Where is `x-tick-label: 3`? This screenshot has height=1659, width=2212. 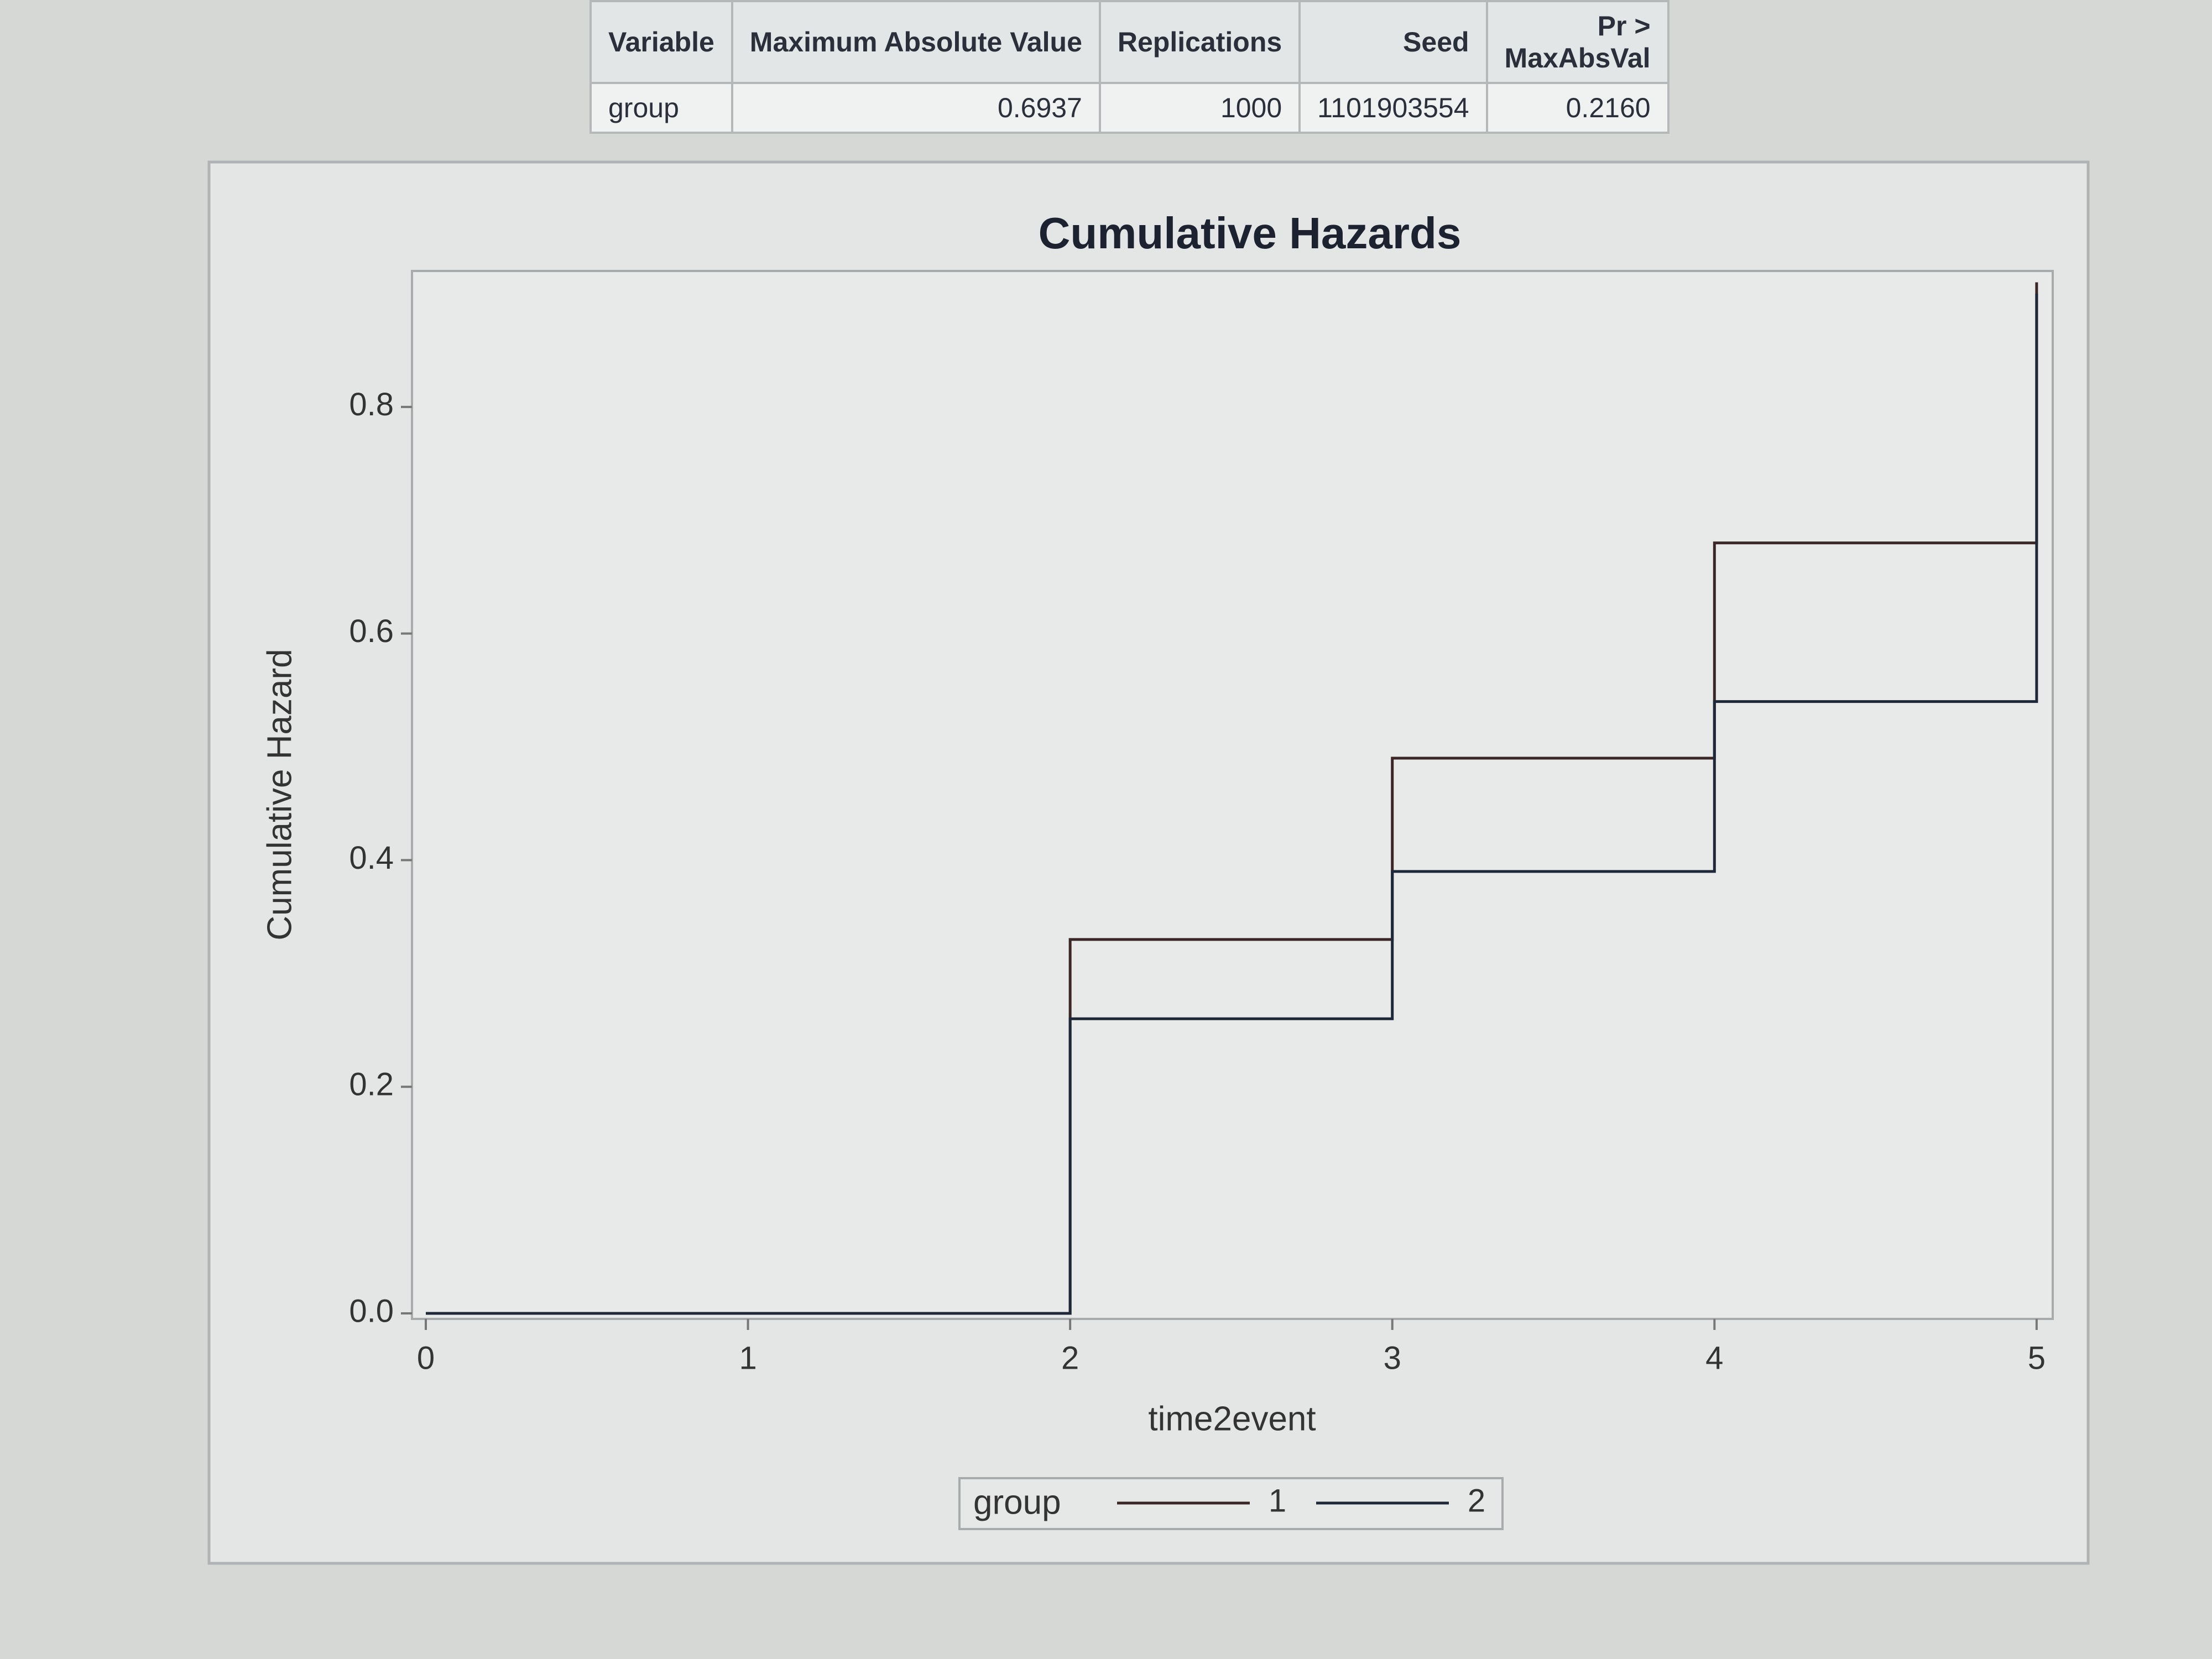
x-tick-label: 3 is located at coordinates (1393, 1358).